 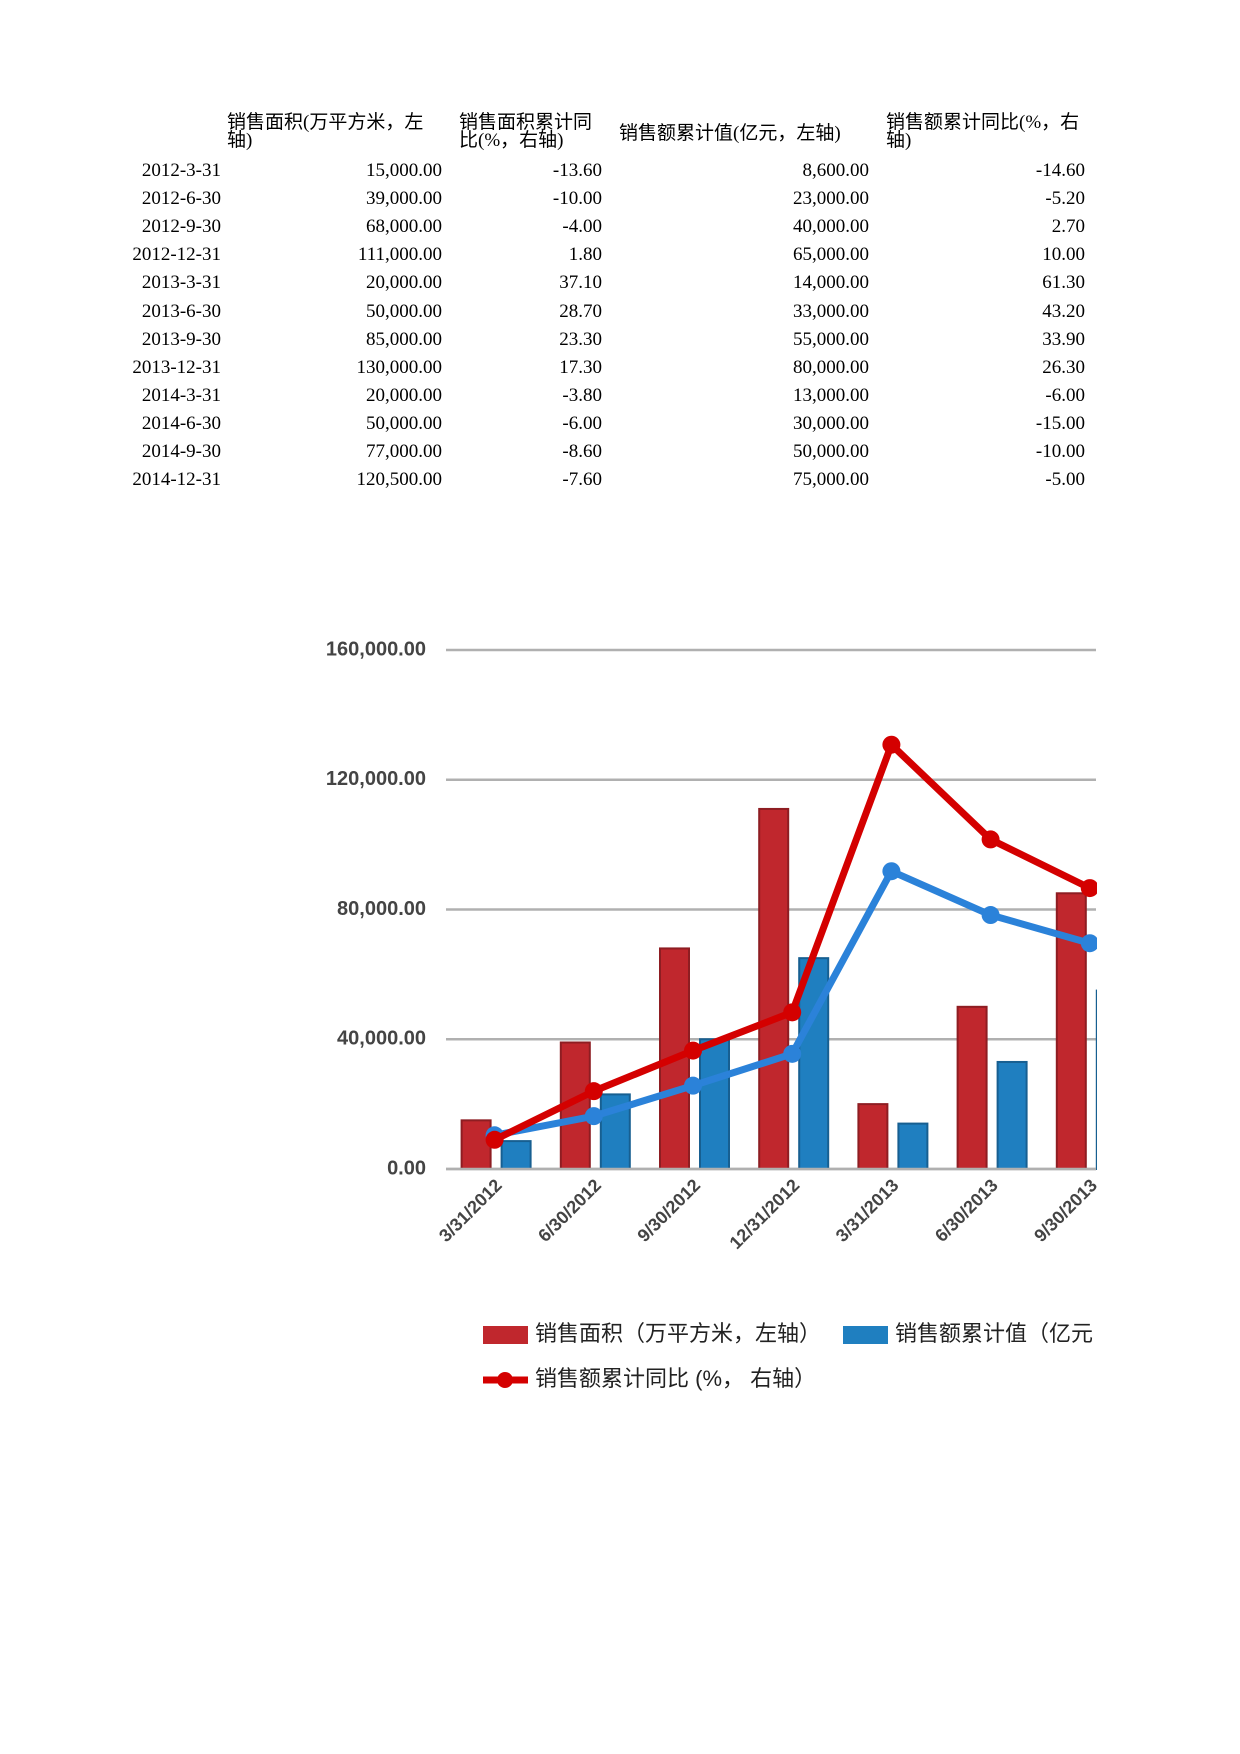 What do you see at coordinates (582, 451) in the screenshot?
I see `table-cell: -8.60` at bounding box center [582, 451].